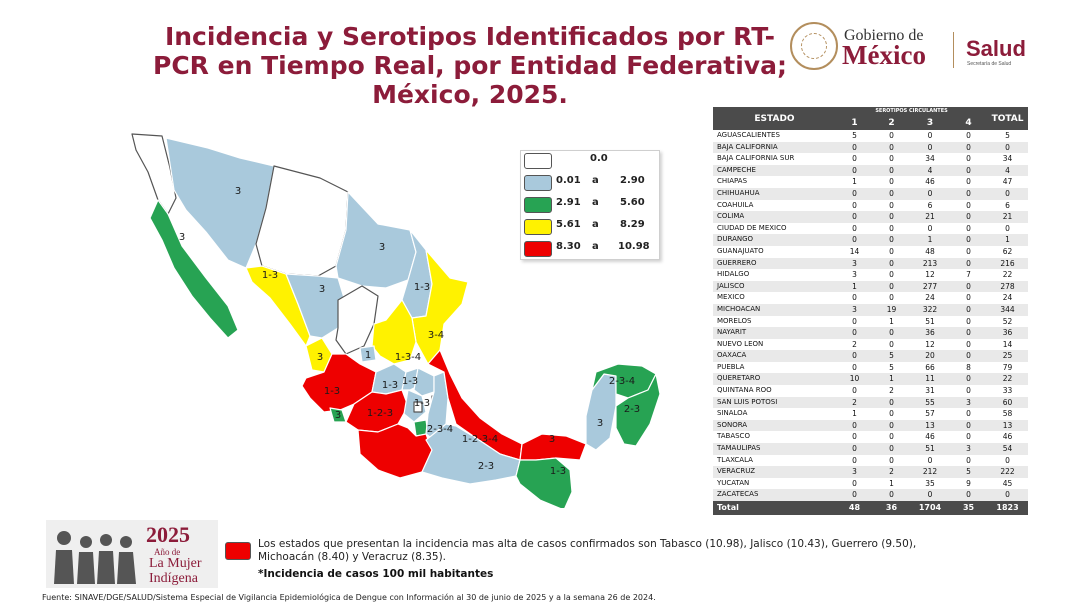 The image size is (1083, 612). I want to click on table-cell: 14, so click(854, 251).